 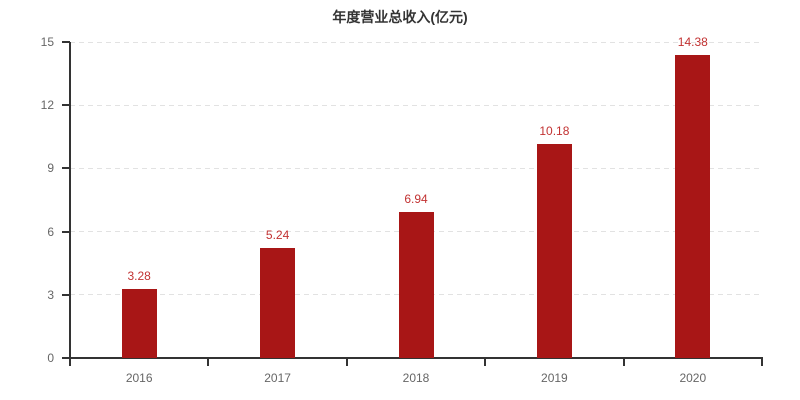 I want to click on x-axis-line, so click(x=416, y=358).